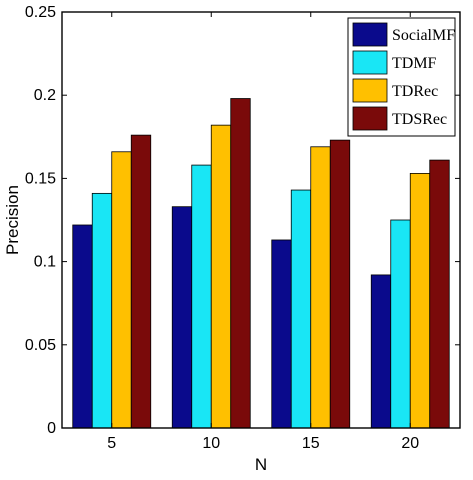  I want to click on legend-label-tdmf: TDMF, so click(414, 63).